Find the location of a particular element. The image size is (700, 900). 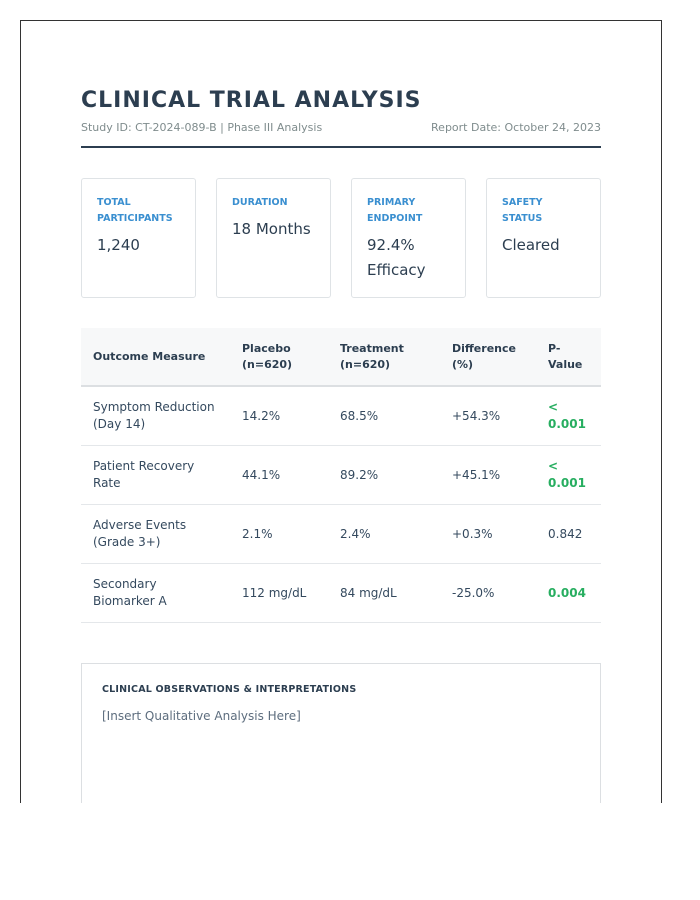

cell-measure: Adverse Events (Grade 3+) is located at coordinates (155, 534).